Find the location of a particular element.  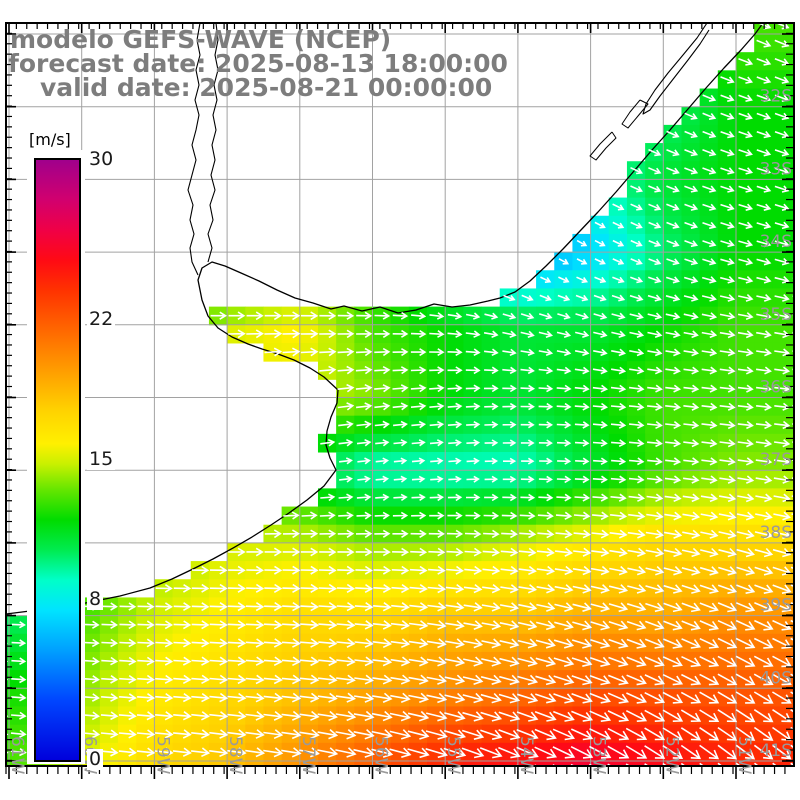

lat-label: 32S is located at coordinates (776, 97).